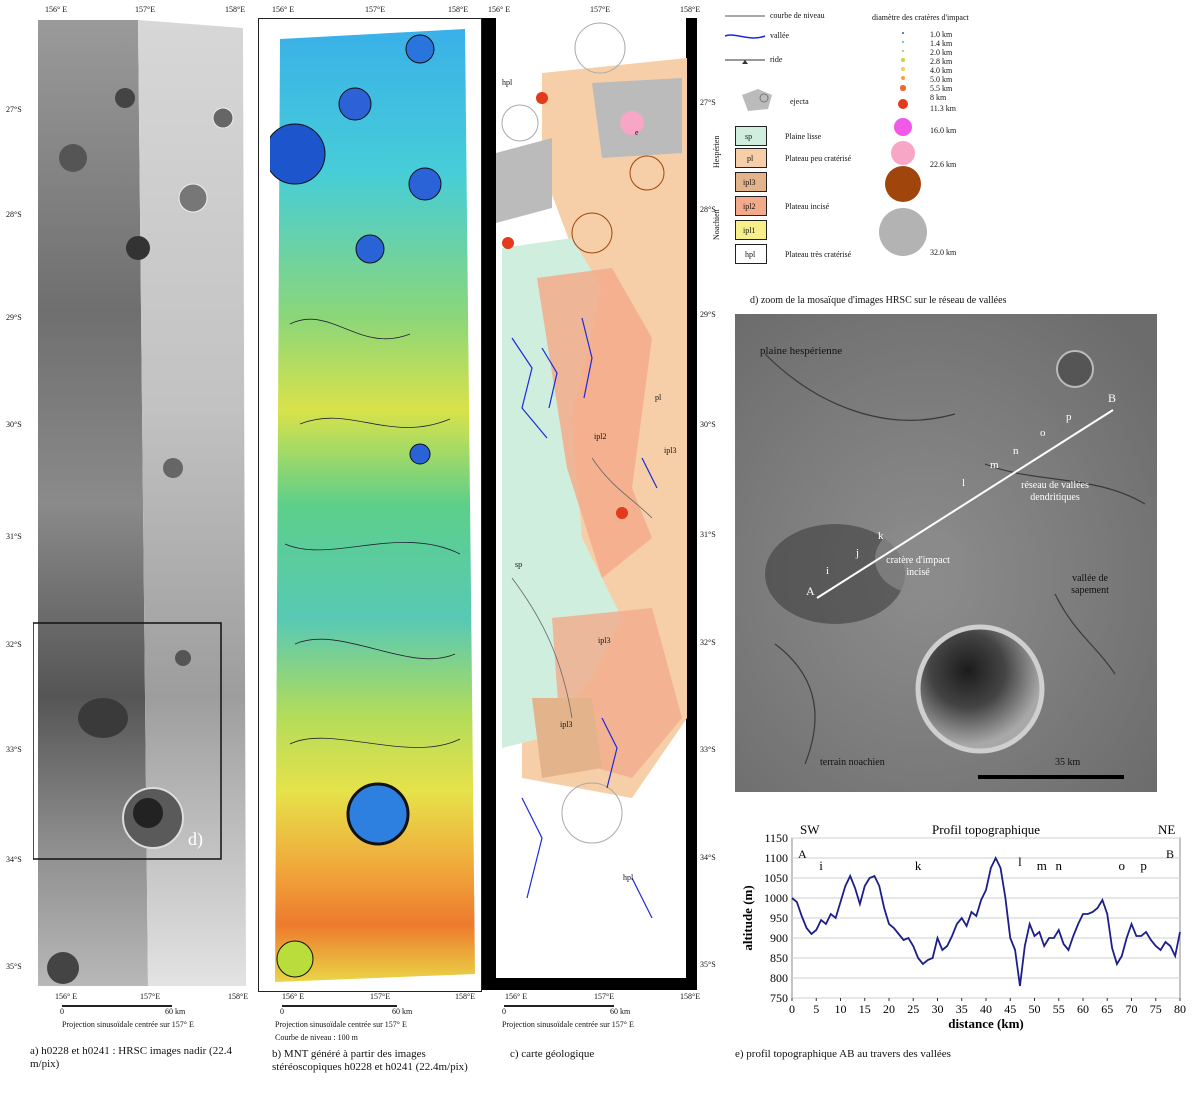 This screenshot has height=1097, width=1195. What do you see at coordinates (600, 436) in the screenshot?
I see `map-label: ipl2` at bounding box center [600, 436].